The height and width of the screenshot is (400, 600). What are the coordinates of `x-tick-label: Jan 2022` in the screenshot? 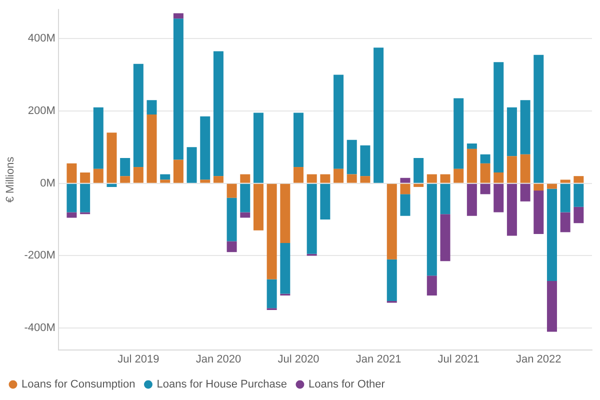 It's located at (539, 359).